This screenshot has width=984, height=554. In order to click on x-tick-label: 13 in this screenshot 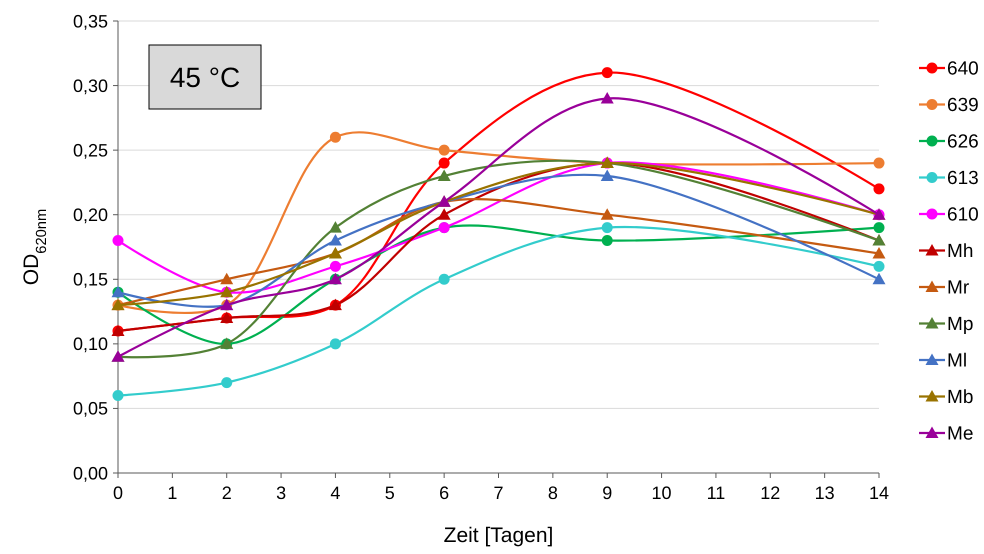, I will do `click(824, 493)`.